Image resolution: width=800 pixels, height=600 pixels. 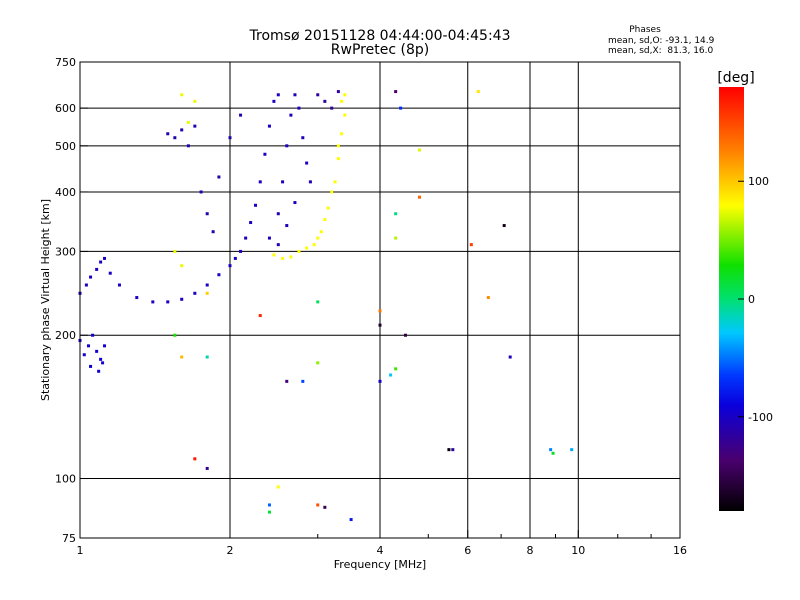 What do you see at coordinates (65, 335) in the screenshot?
I see `y-tick-label: 200` at bounding box center [65, 335].